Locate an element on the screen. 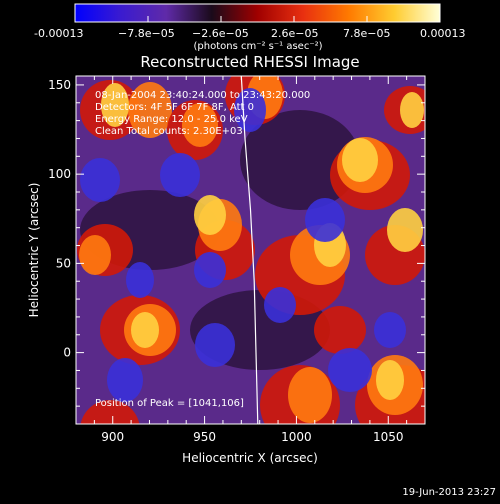 The height and width of the screenshot is (504, 500). y-tick-label: 150 is located at coordinates (59, 85).